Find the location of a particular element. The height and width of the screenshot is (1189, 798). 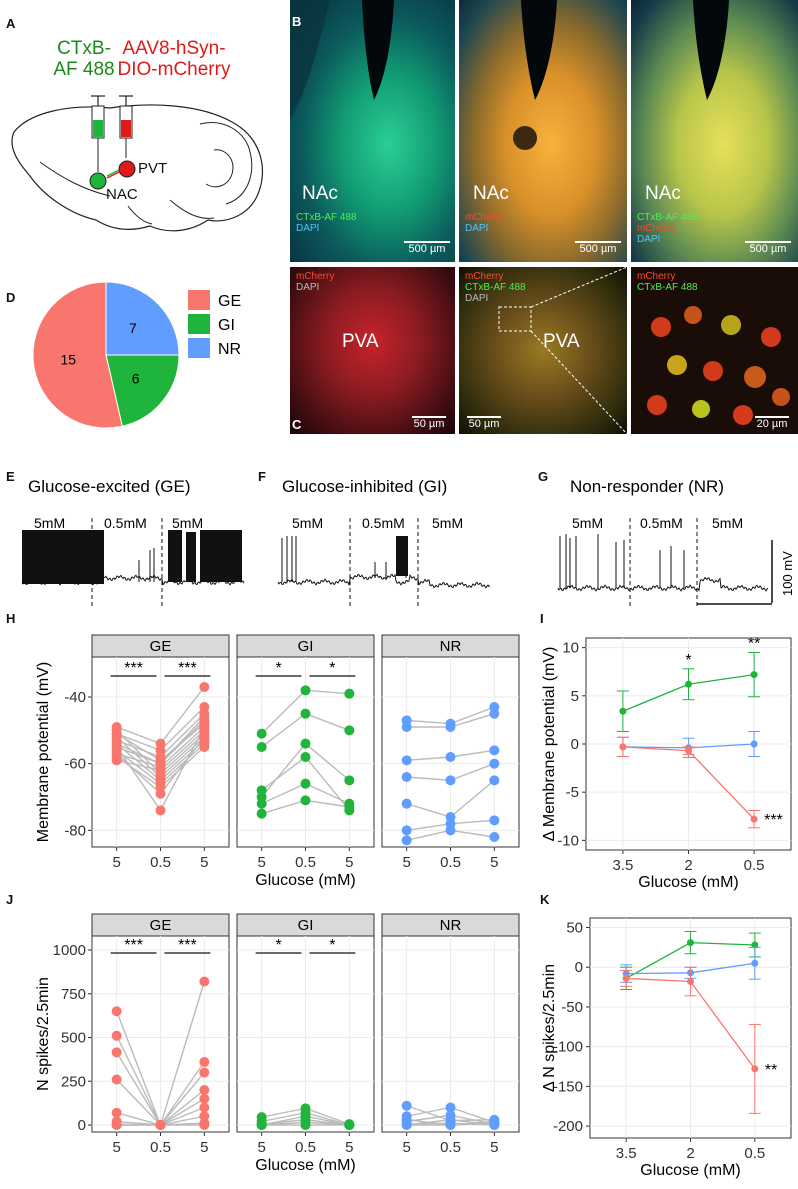

trace-title-gi: Glucose-inhibited (GI) is located at coordinates (364, 486).